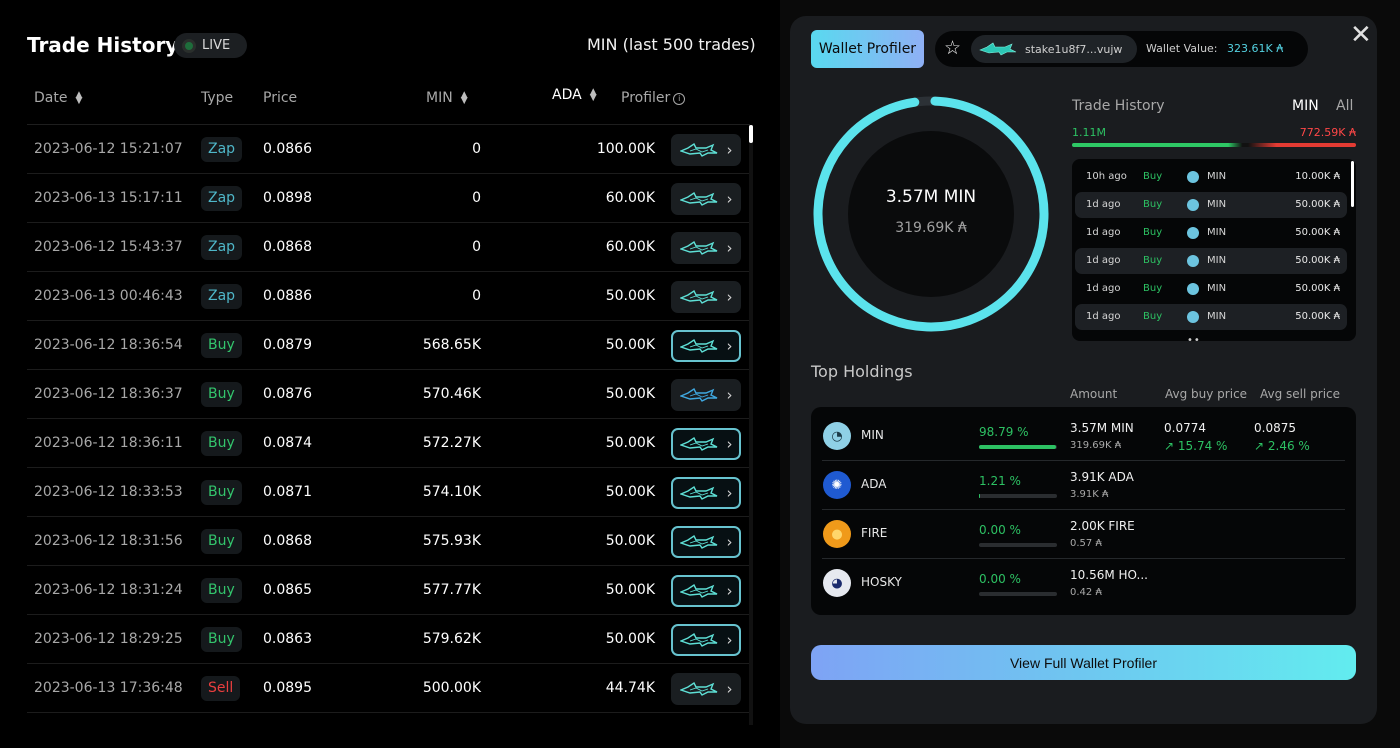 The height and width of the screenshot is (748, 1400). I want to click on tab-min: MIN, so click(1305, 106).